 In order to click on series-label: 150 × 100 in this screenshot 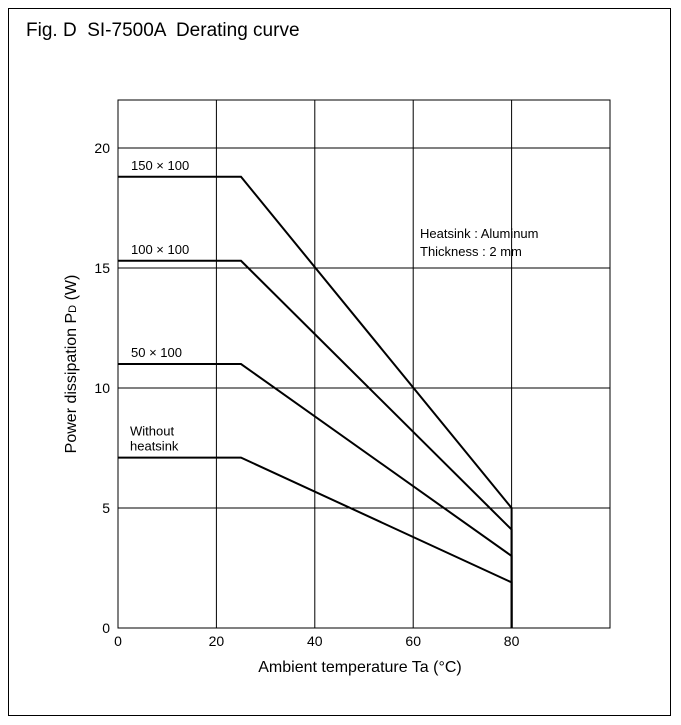, I will do `click(160, 165)`.